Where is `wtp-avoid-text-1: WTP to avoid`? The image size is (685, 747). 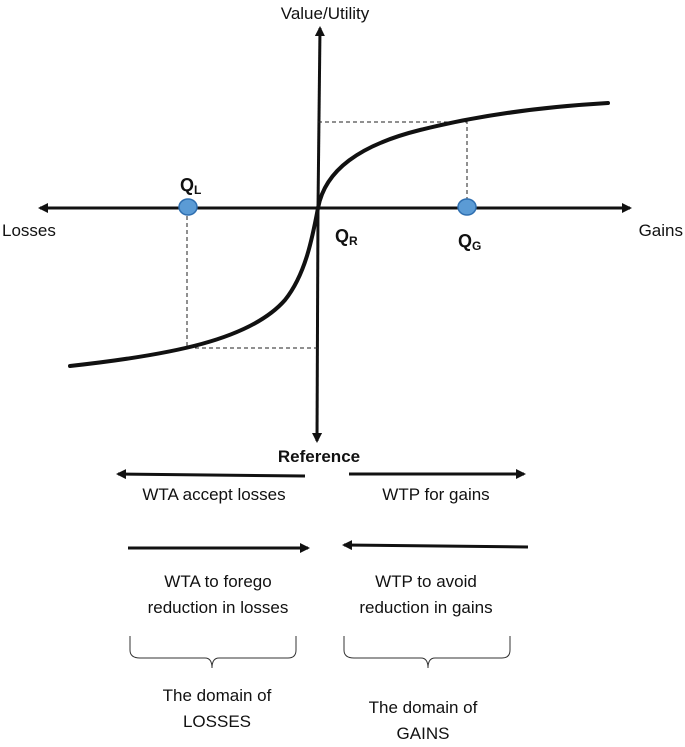
wtp-avoid-text-1: WTP to avoid is located at coordinates (426, 581).